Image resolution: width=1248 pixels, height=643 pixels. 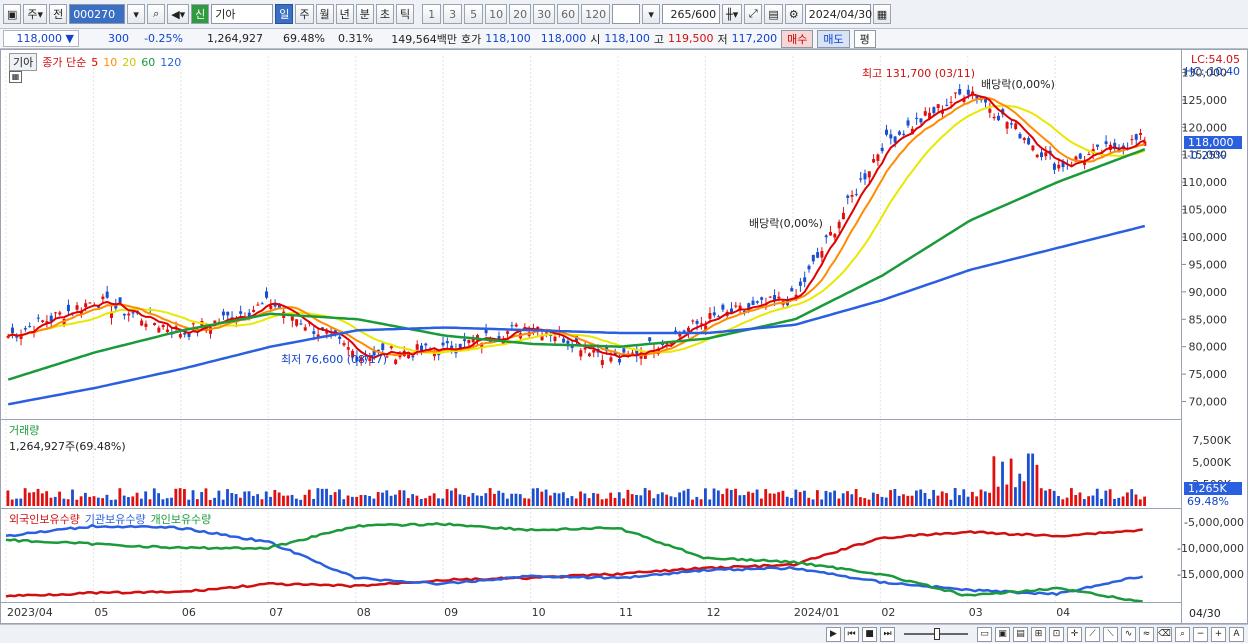 I want to click on institution-holding-label: 기관보유수량, so click(x=115, y=519).